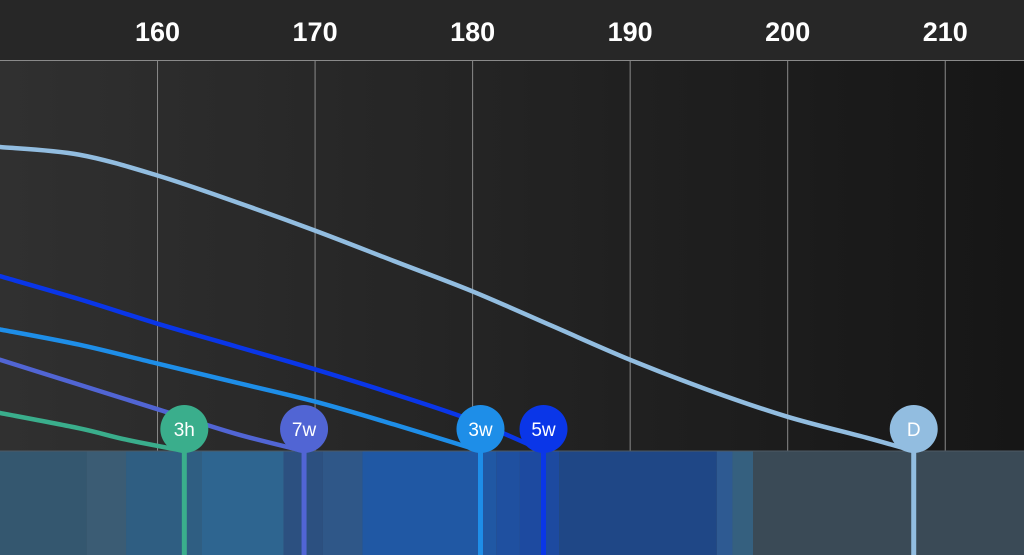 This screenshot has height=555, width=1024. What do you see at coordinates (551, 32) in the screenshot?
I see `x-axis-ticks: 160 170 180 190 200 210` at bounding box center [551, 32].